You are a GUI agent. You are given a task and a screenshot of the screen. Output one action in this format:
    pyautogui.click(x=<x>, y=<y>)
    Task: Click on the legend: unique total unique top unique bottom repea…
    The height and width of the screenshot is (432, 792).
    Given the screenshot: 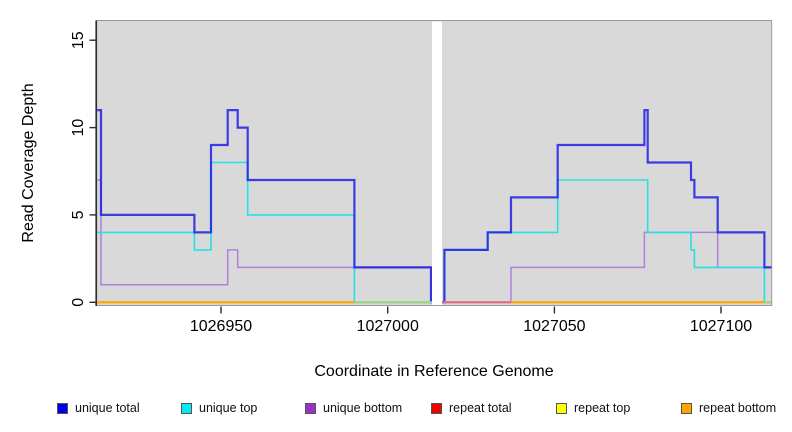 What is the action you would take?
    pyautogui.click(x=396, y=409)
    